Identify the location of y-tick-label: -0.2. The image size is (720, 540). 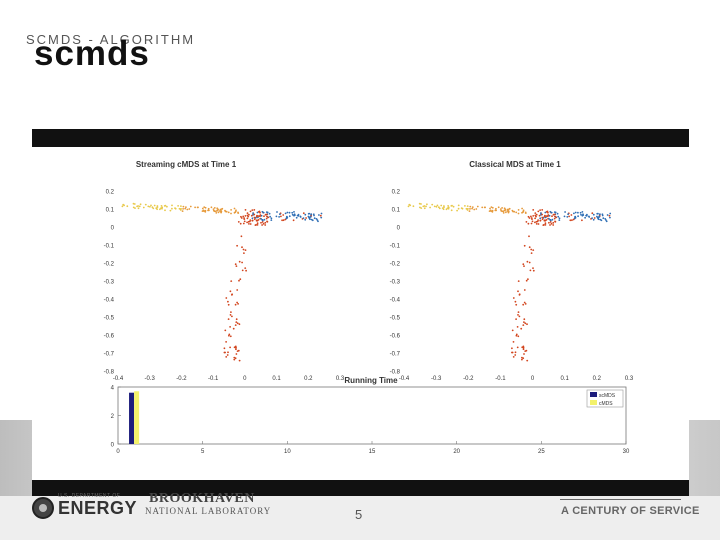
(395, 265).